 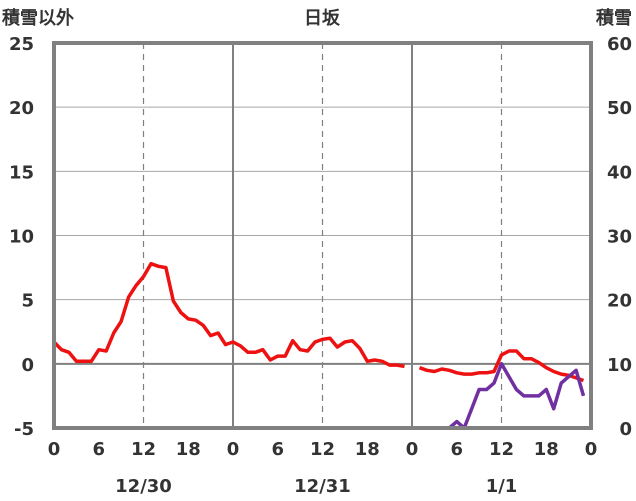 What do you see at coordinates (322, 486) in the screenshot?
I see `date-label: 12/31` at bounding box center [322, 486].